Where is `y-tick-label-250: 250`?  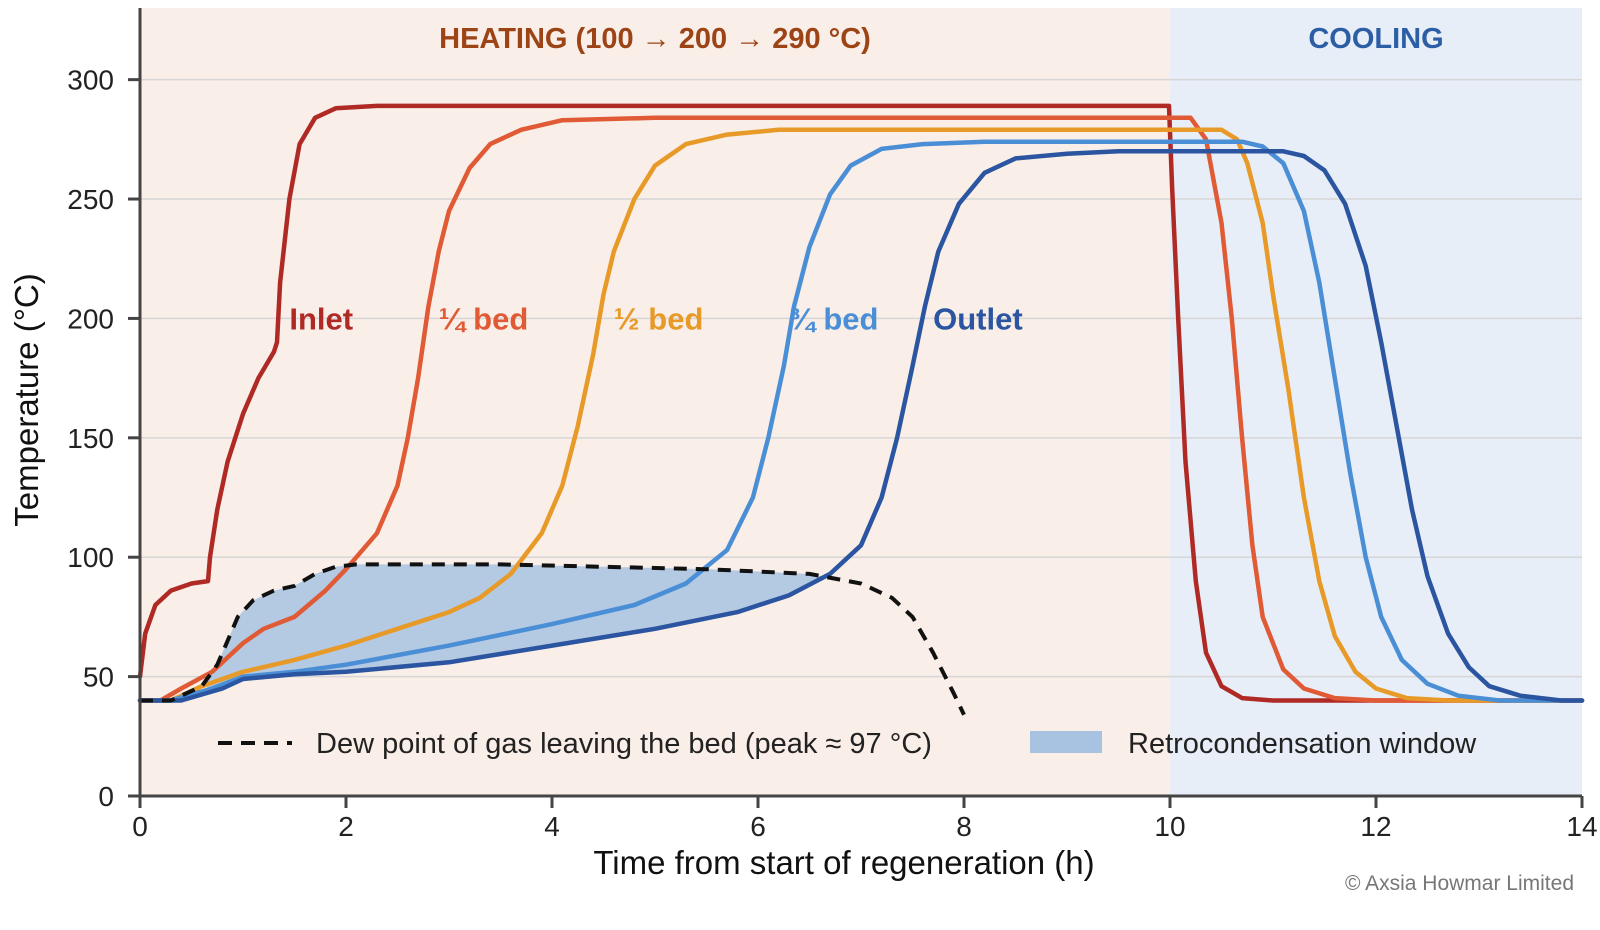
y-tick-label-250: 250 is located at coordinates (90, 199).